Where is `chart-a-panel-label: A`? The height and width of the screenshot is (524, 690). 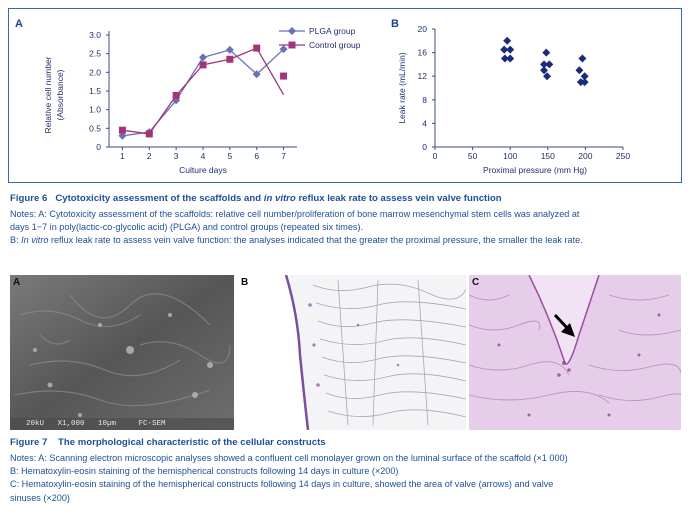 chart-a-panel-label: A is located at coordinates (19, 24).